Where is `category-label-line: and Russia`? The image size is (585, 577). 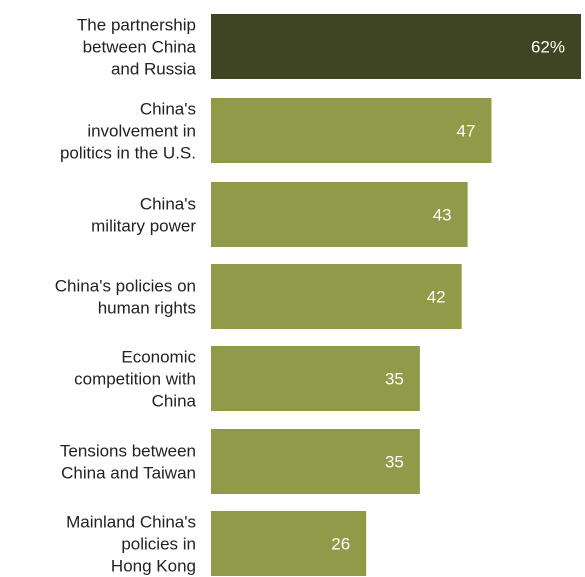
category-label-line: and Russia is located at coordinates (154, 69).